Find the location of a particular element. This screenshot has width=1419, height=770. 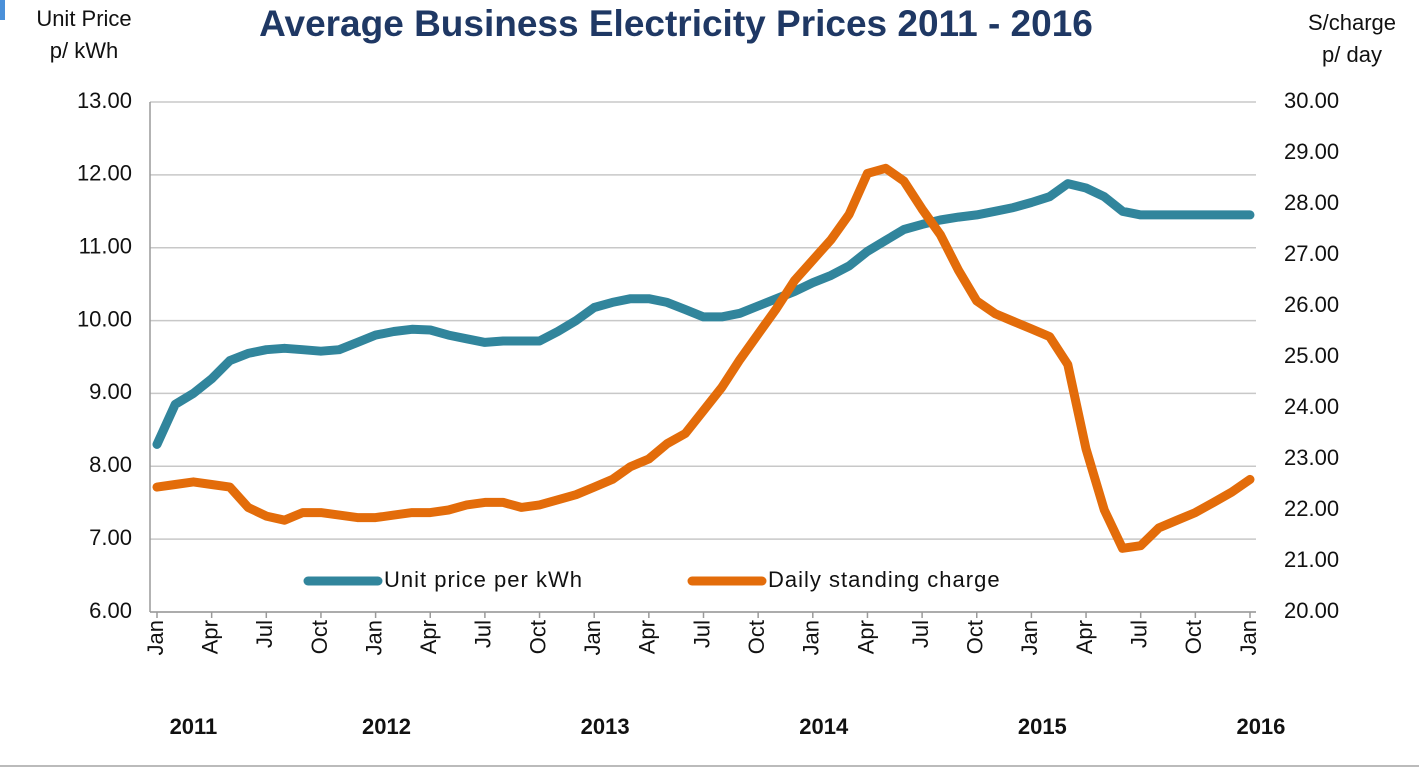

y-tick-label: 10.00 is located at coordinates (104, 318).